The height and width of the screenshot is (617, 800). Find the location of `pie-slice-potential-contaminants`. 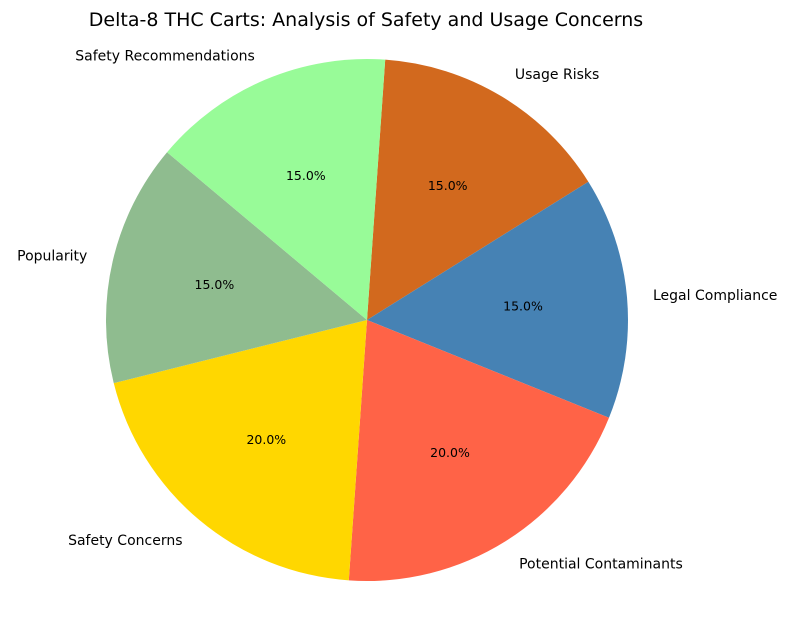

pie-slice-potential-contaminants is located at coordinates (478, 450).